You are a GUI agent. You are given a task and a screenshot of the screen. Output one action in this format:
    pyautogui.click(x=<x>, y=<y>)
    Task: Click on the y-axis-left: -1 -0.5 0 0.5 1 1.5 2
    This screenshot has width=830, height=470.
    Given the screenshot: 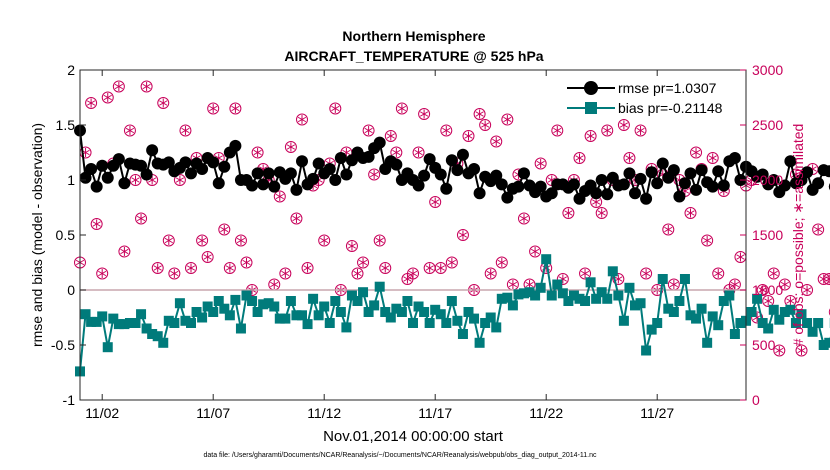 What is the action you would take?
    pyautogui.click(x=68, y=235)
    